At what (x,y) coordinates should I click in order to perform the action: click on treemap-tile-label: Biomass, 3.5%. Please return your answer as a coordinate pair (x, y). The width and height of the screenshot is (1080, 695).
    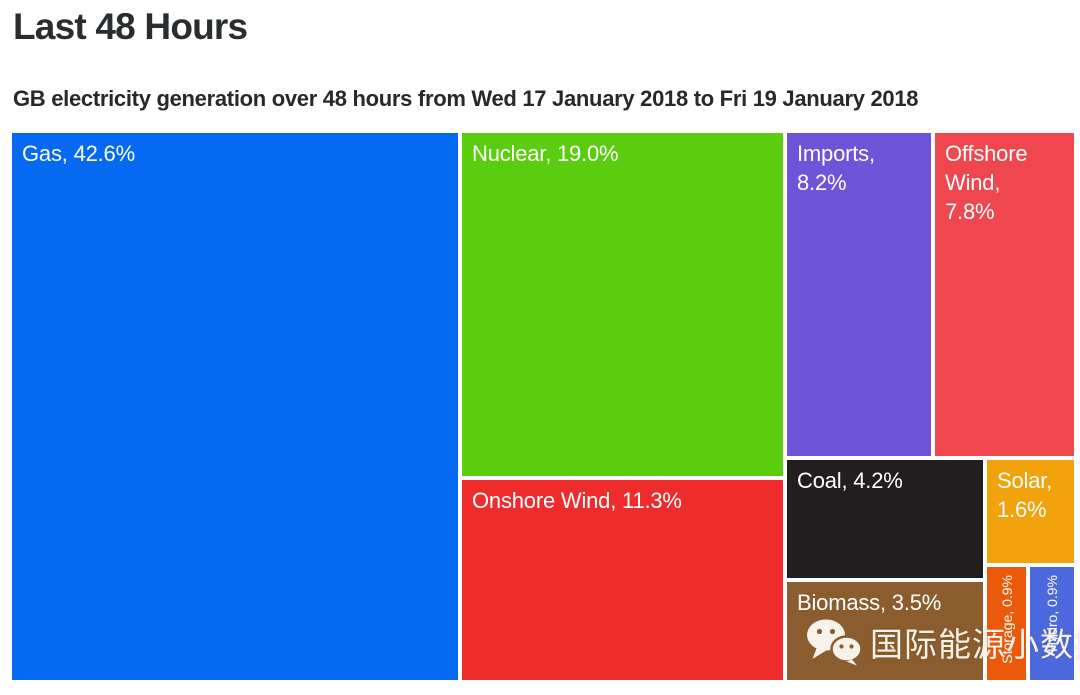
    Looking at the image, I should click on (869, 602).